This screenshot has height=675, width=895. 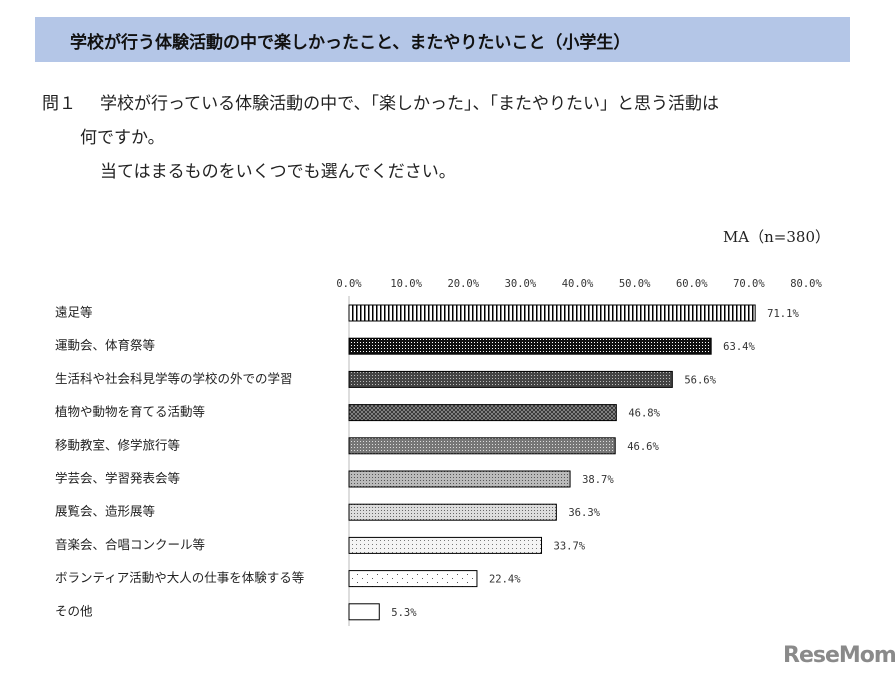 I want to click on category-label: 音楽会、合唱コンクール等, so click(x=130, y=544).